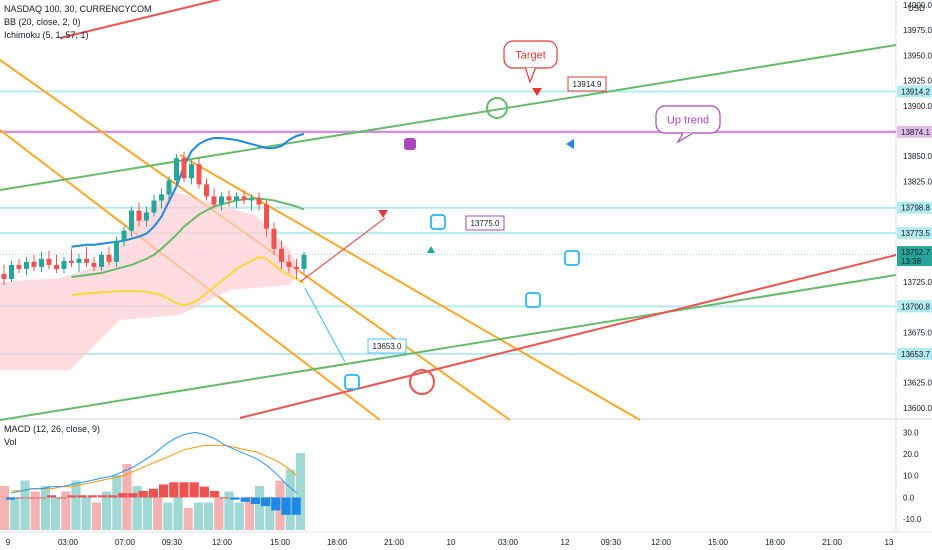  Describe the element at coordinates (915, 91) in the screenshot. I see `price-tag: 13914.2` at that location.